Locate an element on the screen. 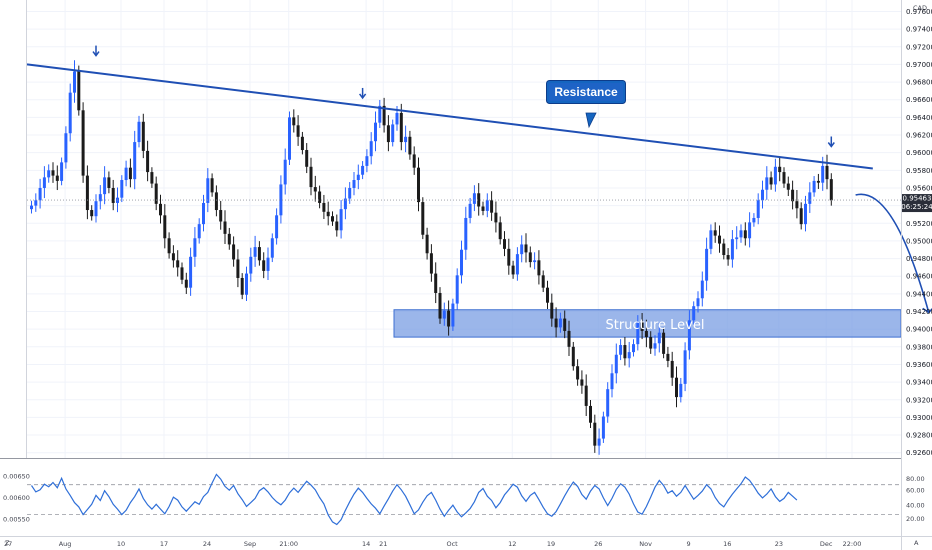 This screenshot has height=550, width=932. last-price-tag: 0.95463 06:25:24 is located at coordinates (916, 203).